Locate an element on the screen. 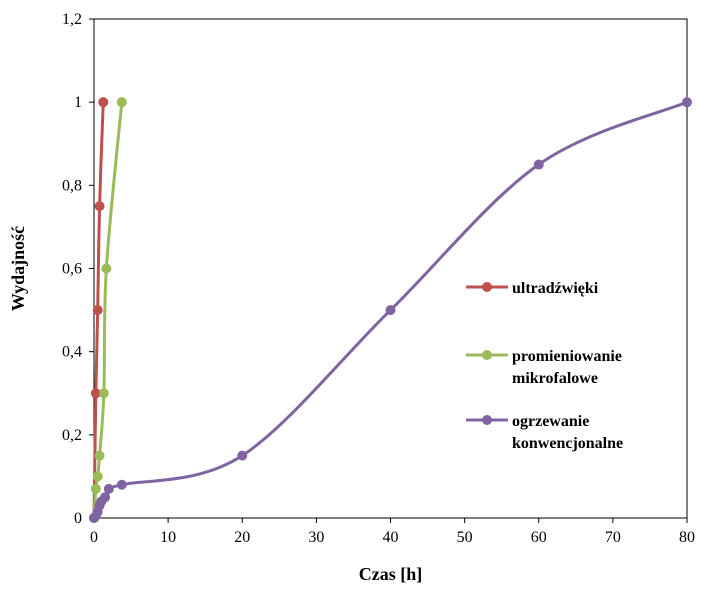 The width and height of the screenshot is (701, 590). x-axis: 0 10 20 30 40 50 60 70 80 is located at coordinates (392, 532).